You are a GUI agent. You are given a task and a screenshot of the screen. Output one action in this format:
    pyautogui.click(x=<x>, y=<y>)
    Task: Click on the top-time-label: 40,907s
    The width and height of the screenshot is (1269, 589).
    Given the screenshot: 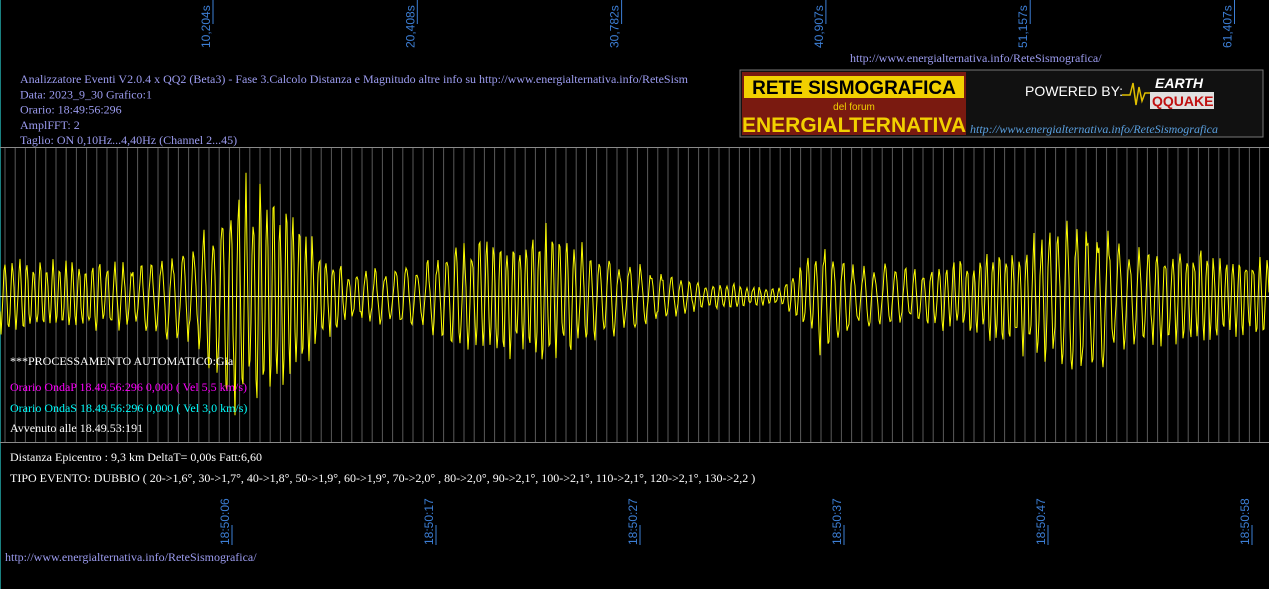 What is the action you would take?
    pyautogui.click(x=819, y=26)
    